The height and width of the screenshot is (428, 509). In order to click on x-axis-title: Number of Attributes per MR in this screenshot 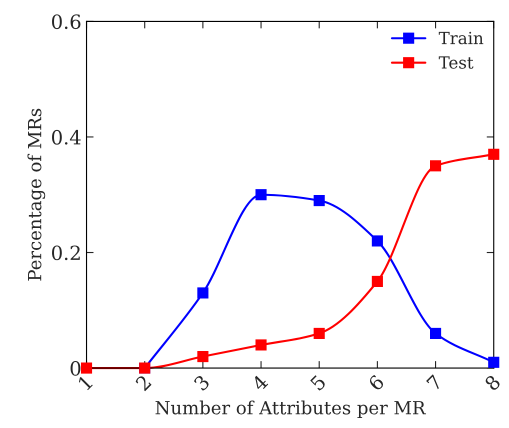, I will do `click(291, 409)`.